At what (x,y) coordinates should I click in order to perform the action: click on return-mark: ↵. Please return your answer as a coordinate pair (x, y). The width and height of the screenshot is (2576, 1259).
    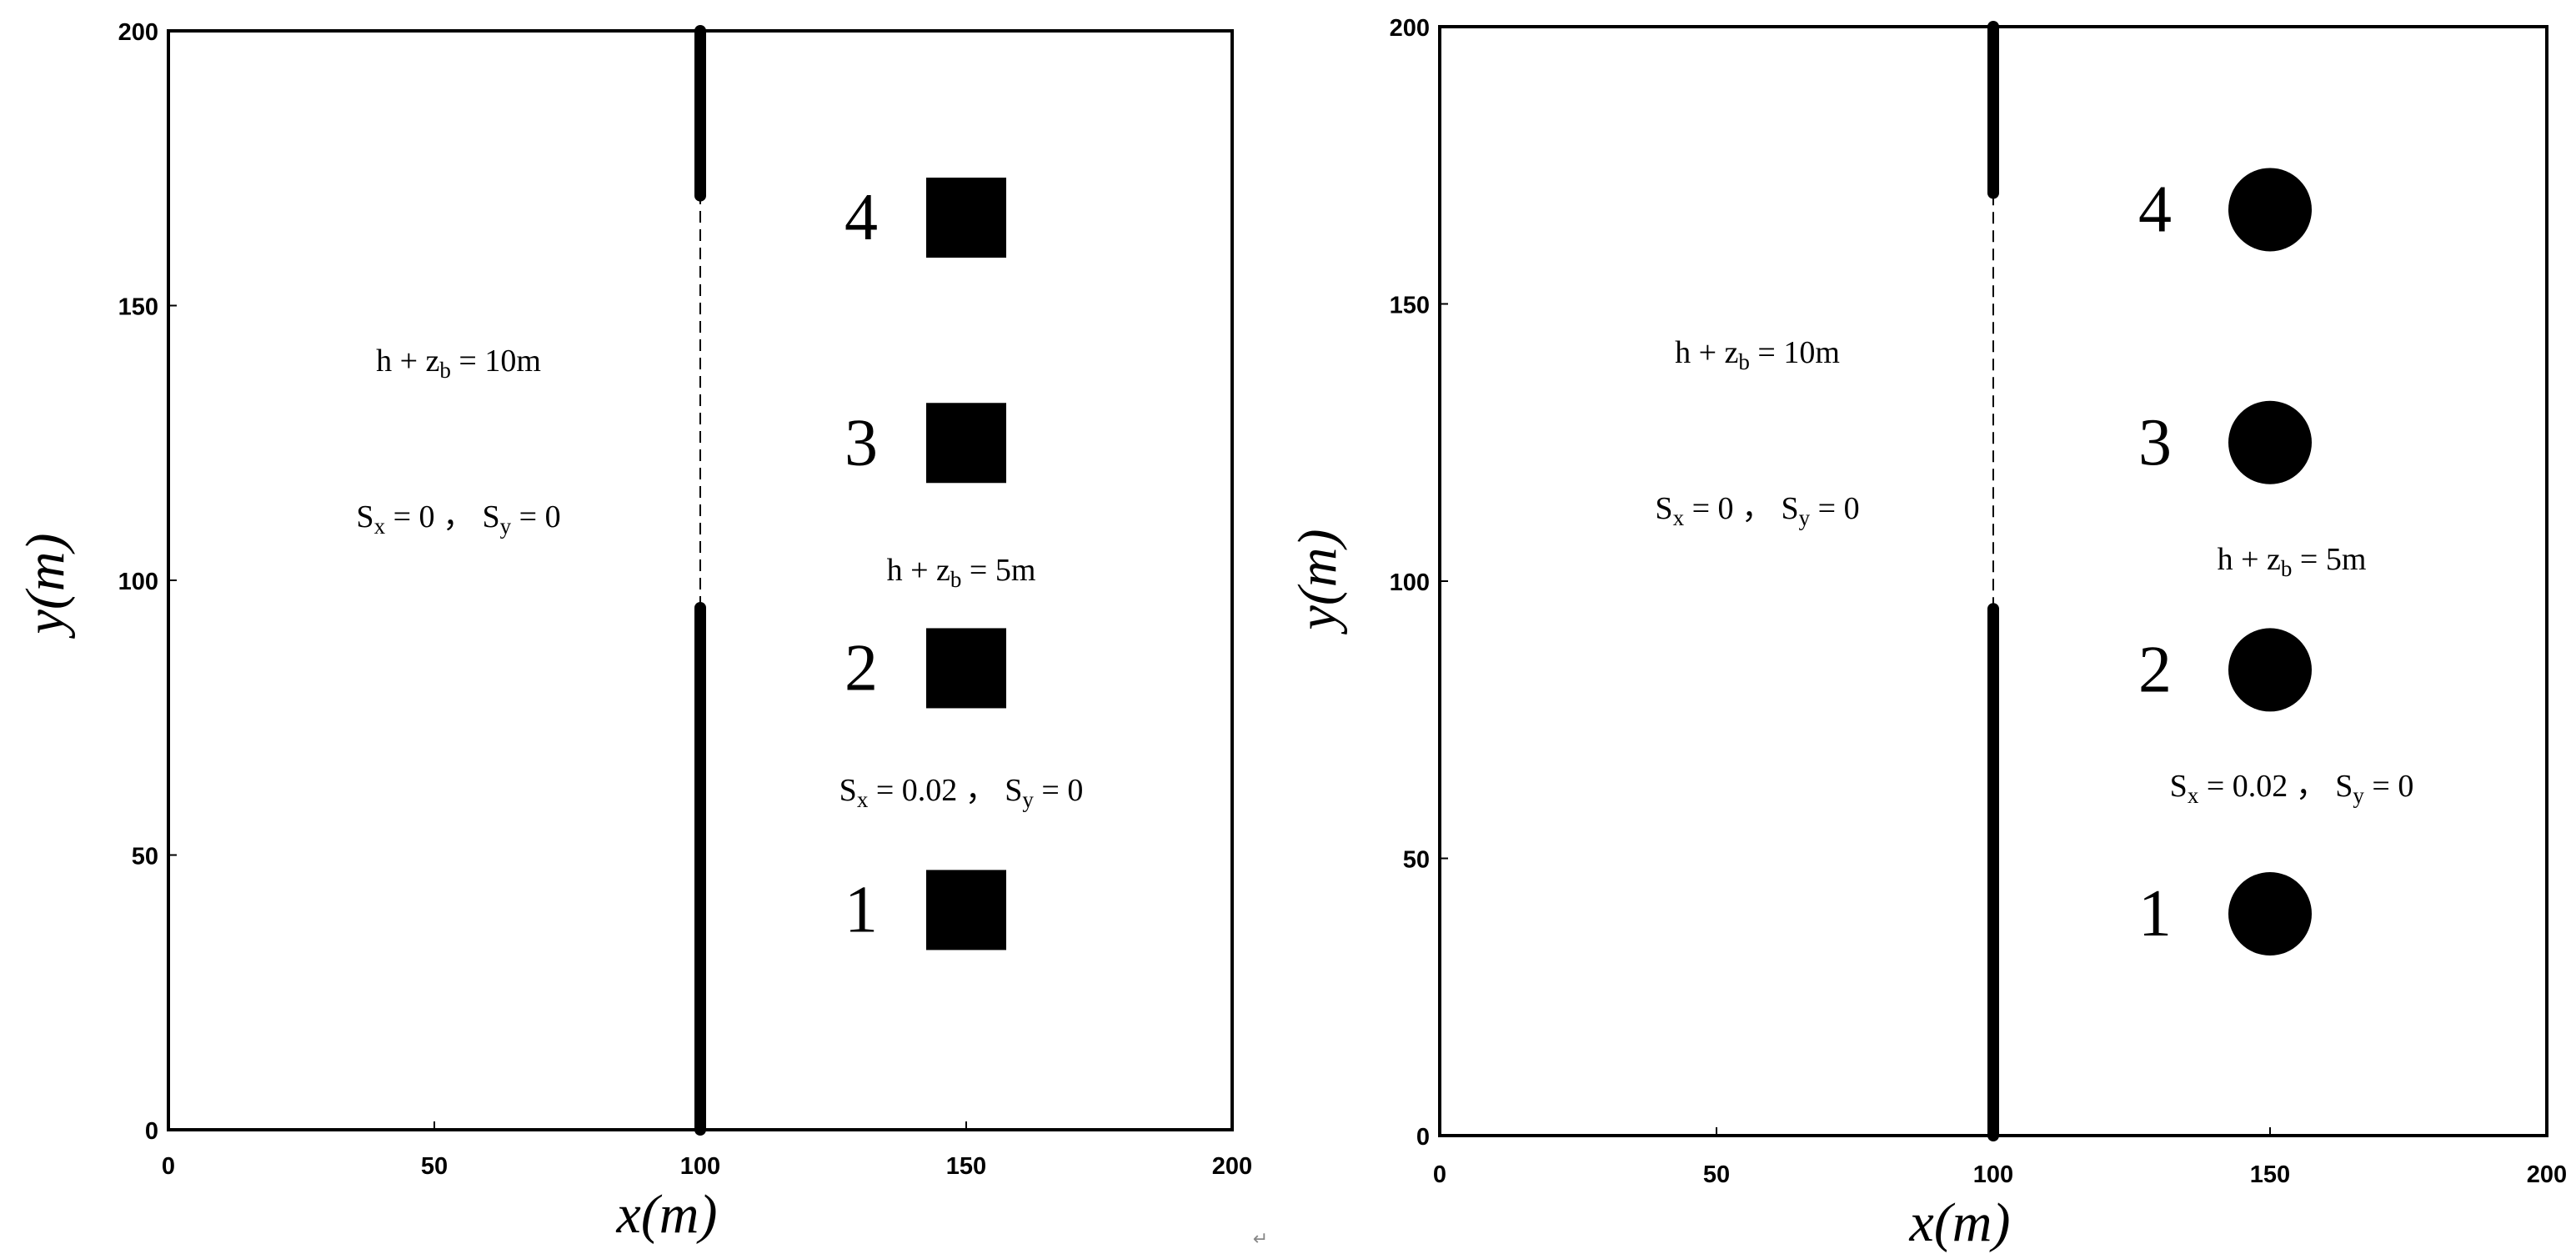
    Looking at the image, I should click on (1260, 1239).